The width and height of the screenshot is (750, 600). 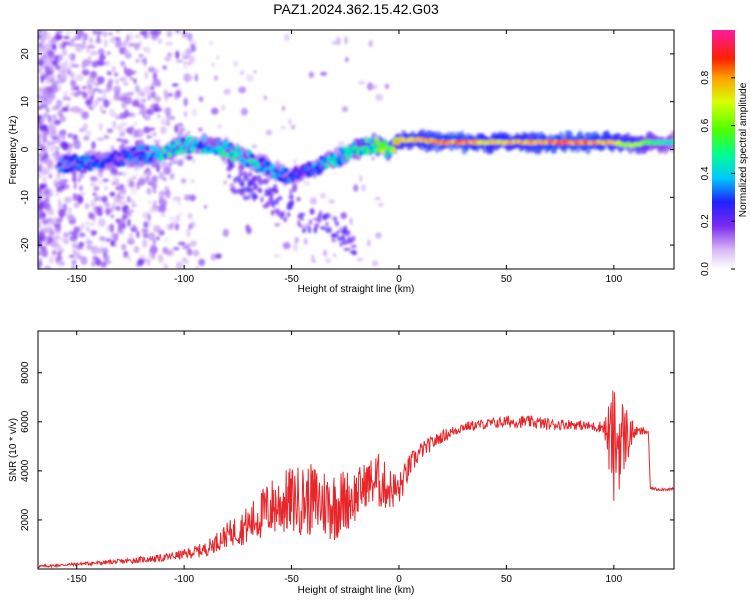 I want to click on spectrogram-ylabel: Frequency (Hz), so click(x=13, y=150).